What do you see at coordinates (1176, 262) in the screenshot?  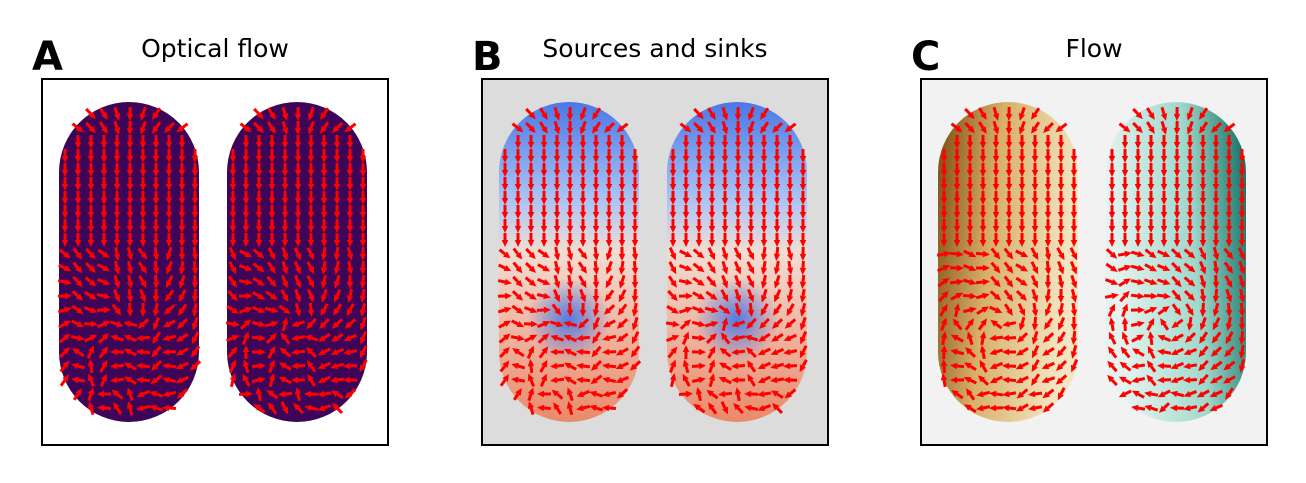 I see `flow-map-right` at bounding box center [1176, 262].